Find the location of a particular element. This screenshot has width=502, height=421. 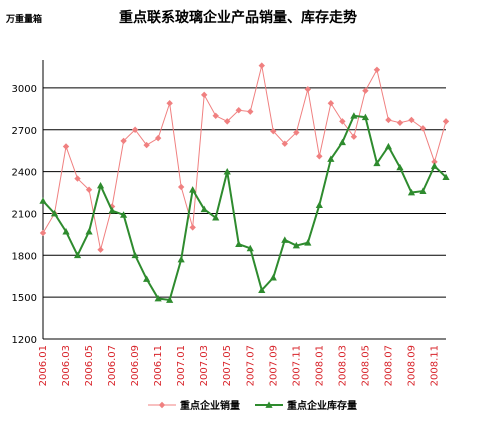

x-tick-label: 2008.01 is located at coordinates (319, 365).